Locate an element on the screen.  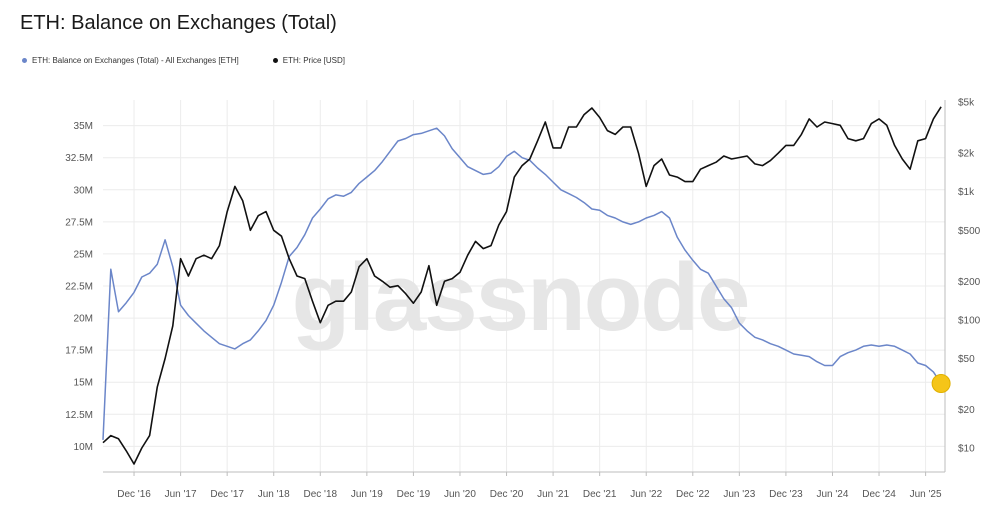
y-right-tick-label: $2k is located at coordinates (966, 154).